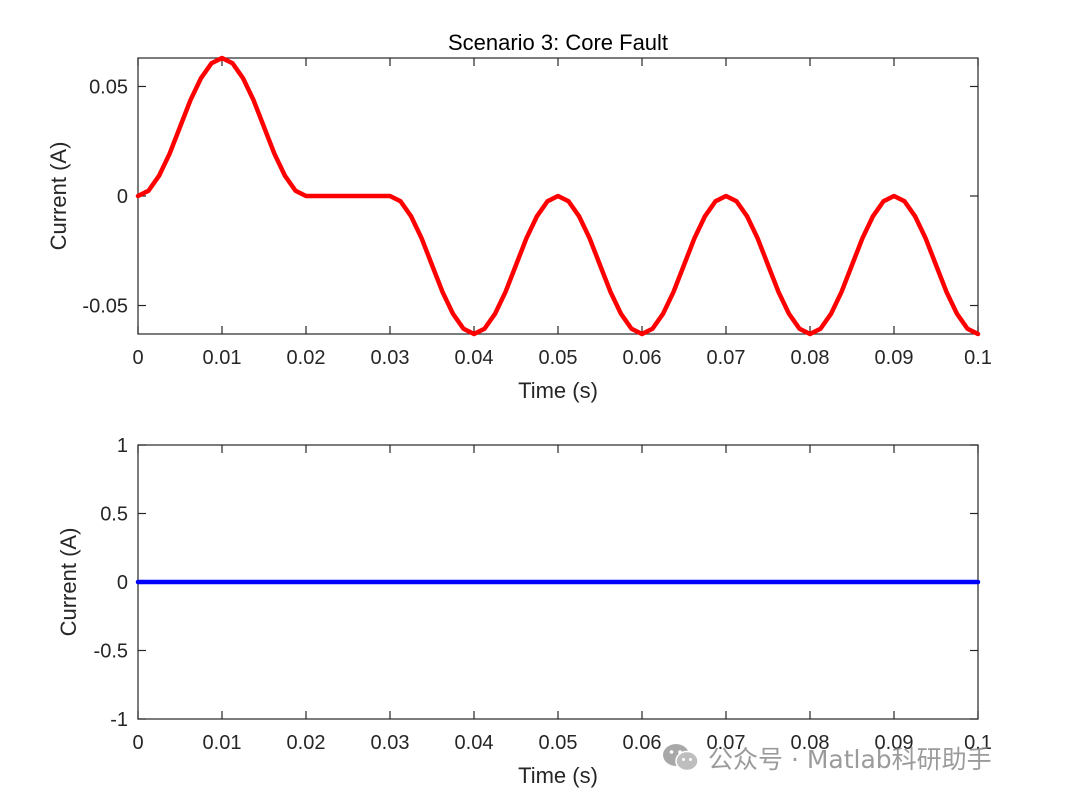  I want to click on bottom-x-tick-label: 0.01, so click(222, 743).